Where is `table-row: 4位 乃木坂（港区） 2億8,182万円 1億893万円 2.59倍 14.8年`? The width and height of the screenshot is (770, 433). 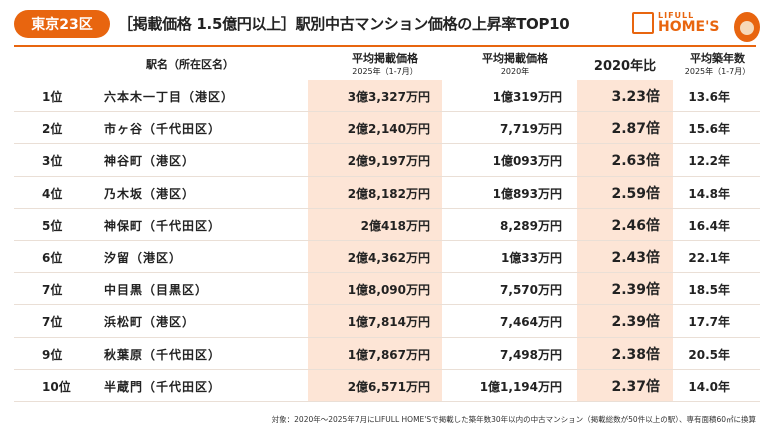 table-row: 4位 乃木坂（港区） 2億8,182万円 1億893万円 2.59倍 14.8年 is located at coordinates (387, 193).